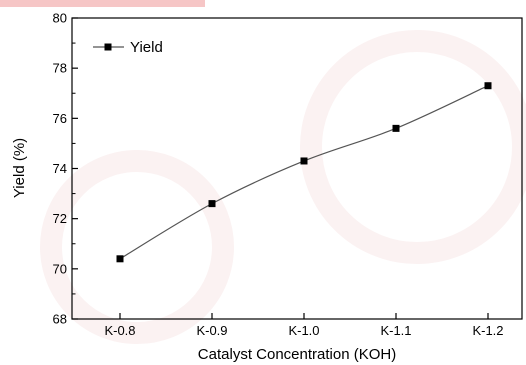 This screenshot has width=526, height=365. What do you see at coordinates (19, 168) in the screenshot?
I see `y-axis-label: Yield (%)` at bounding box center [19, 168].